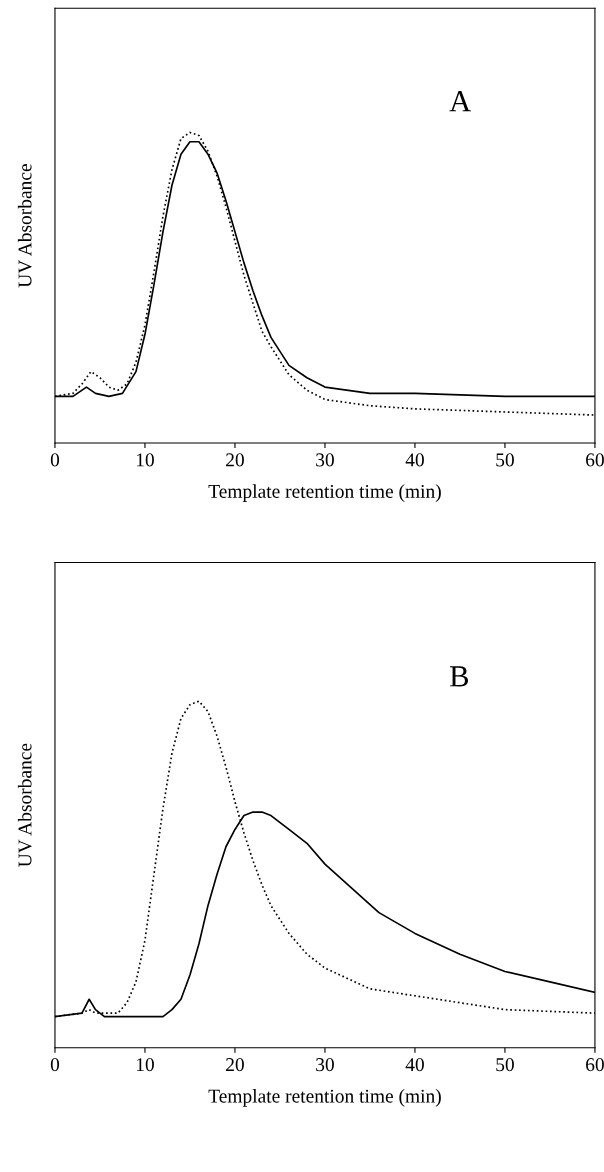 The image size is (604, 1172). Describe the element at coordinates (460, 101) in the screenshot. I see `text: A` at that location.